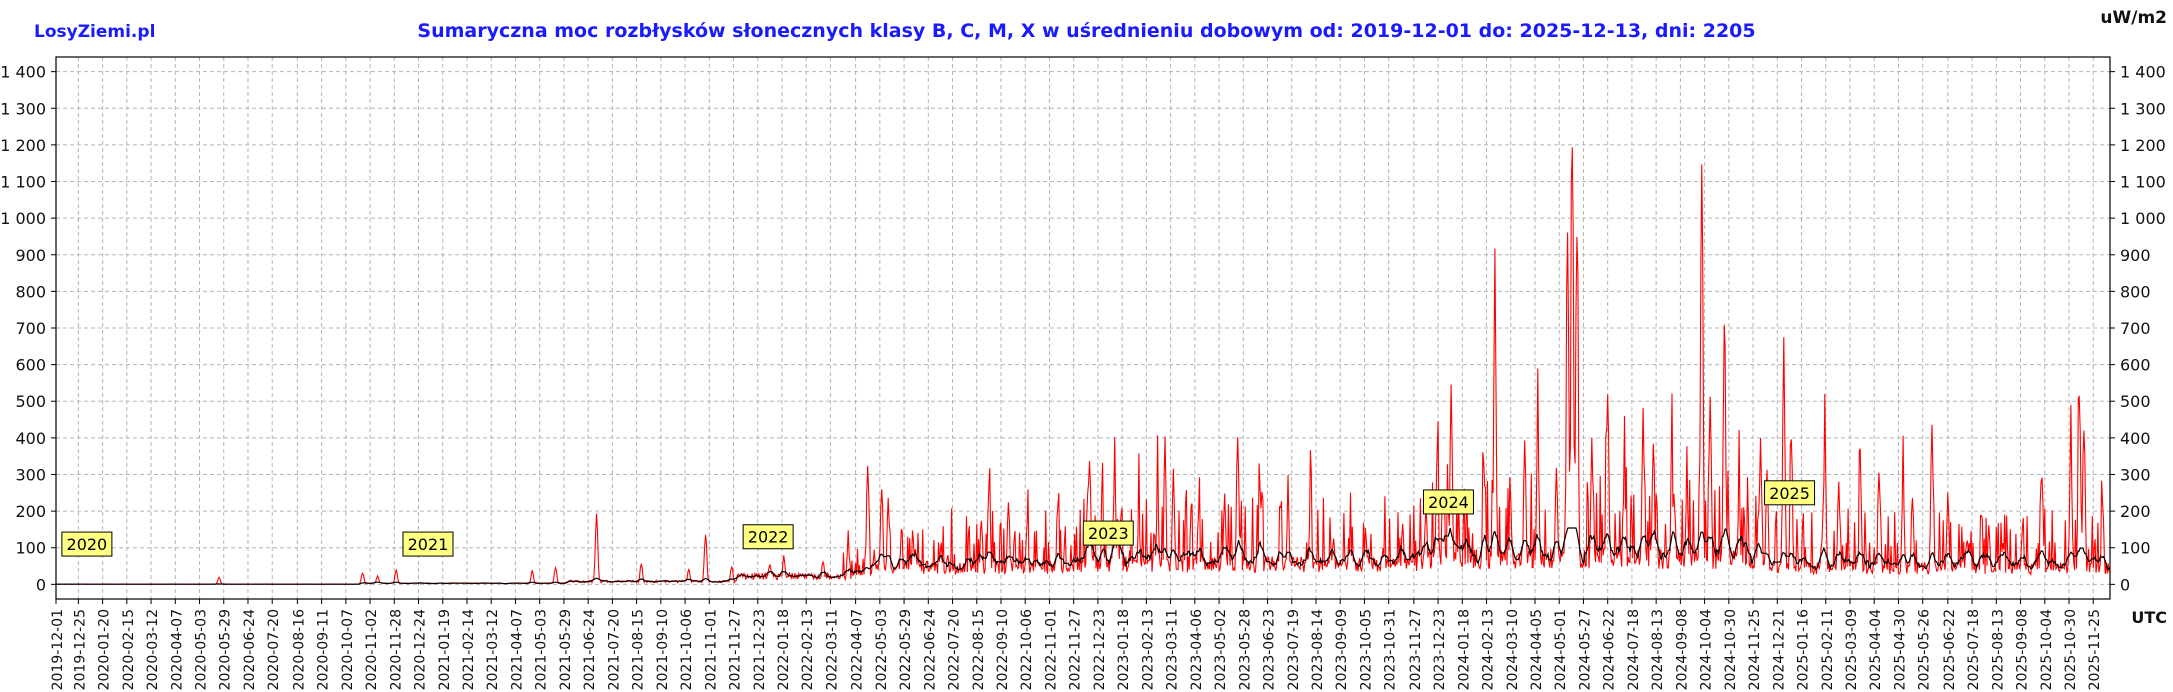  I want to click on x-tick-label: 2022-11-01, so click(1051, 649).